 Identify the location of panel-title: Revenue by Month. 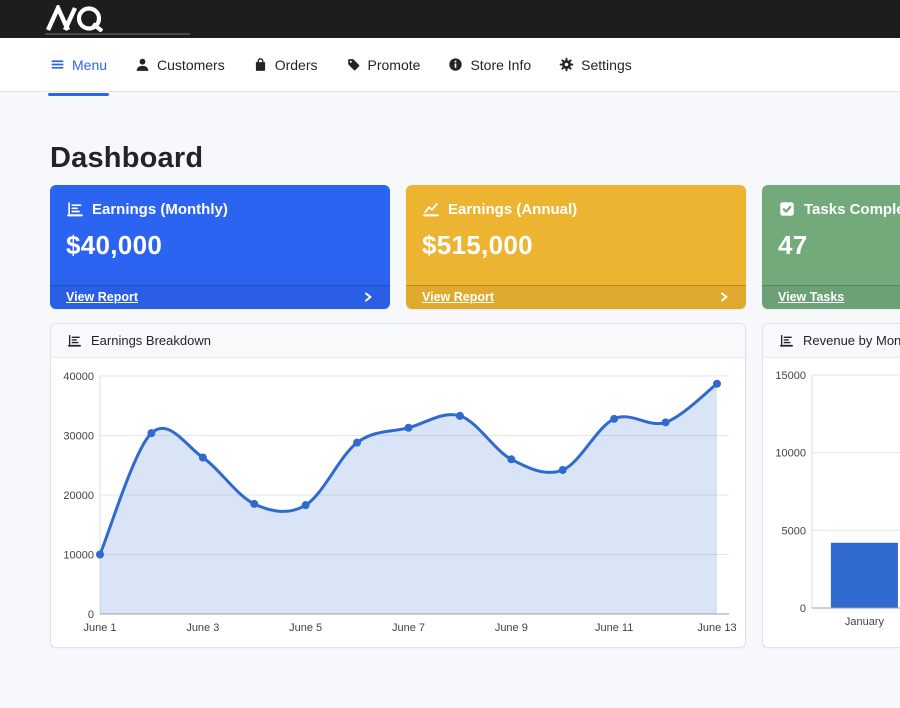
(851, 340).